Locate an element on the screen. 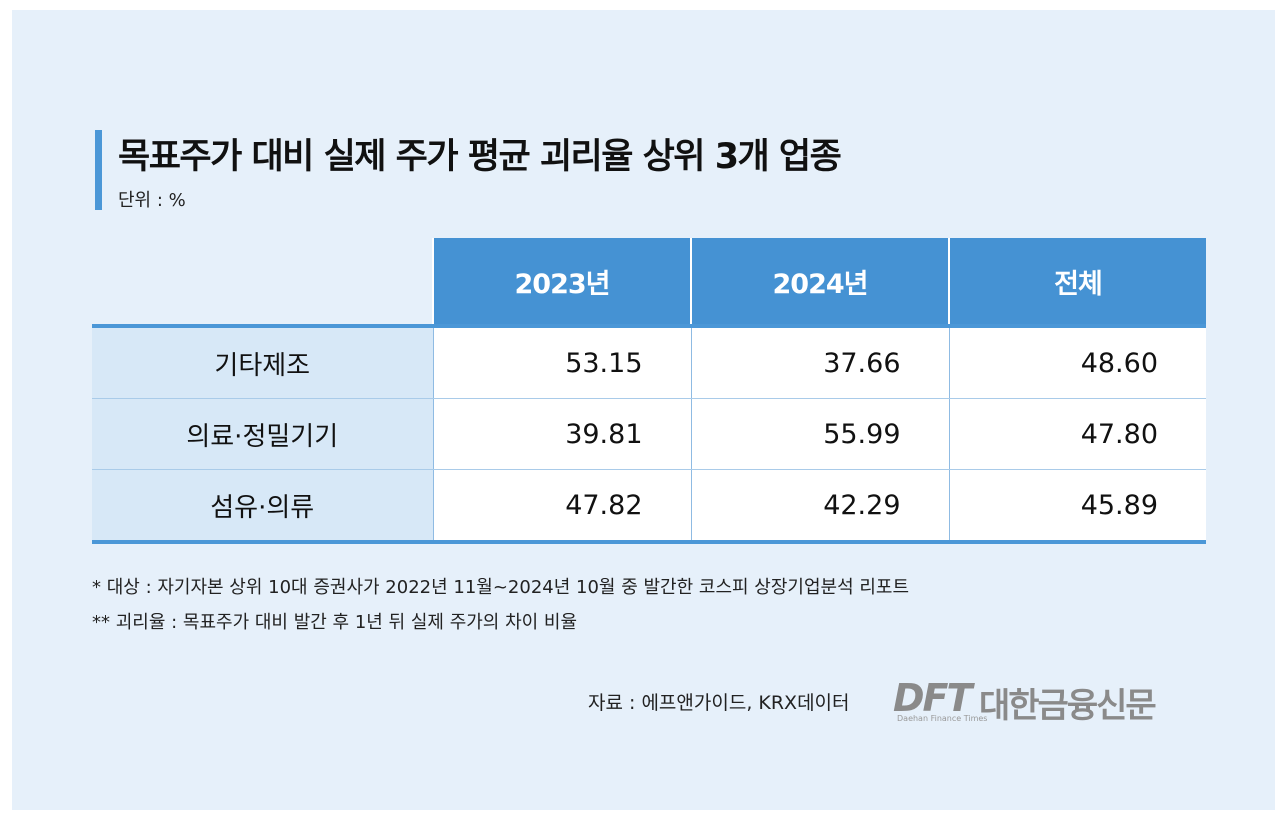 The height and width of the screenshot is (820, 1285). table-row: 섬유·의류 47.82 42.29 45.89 is located at coordinates (649, 506).